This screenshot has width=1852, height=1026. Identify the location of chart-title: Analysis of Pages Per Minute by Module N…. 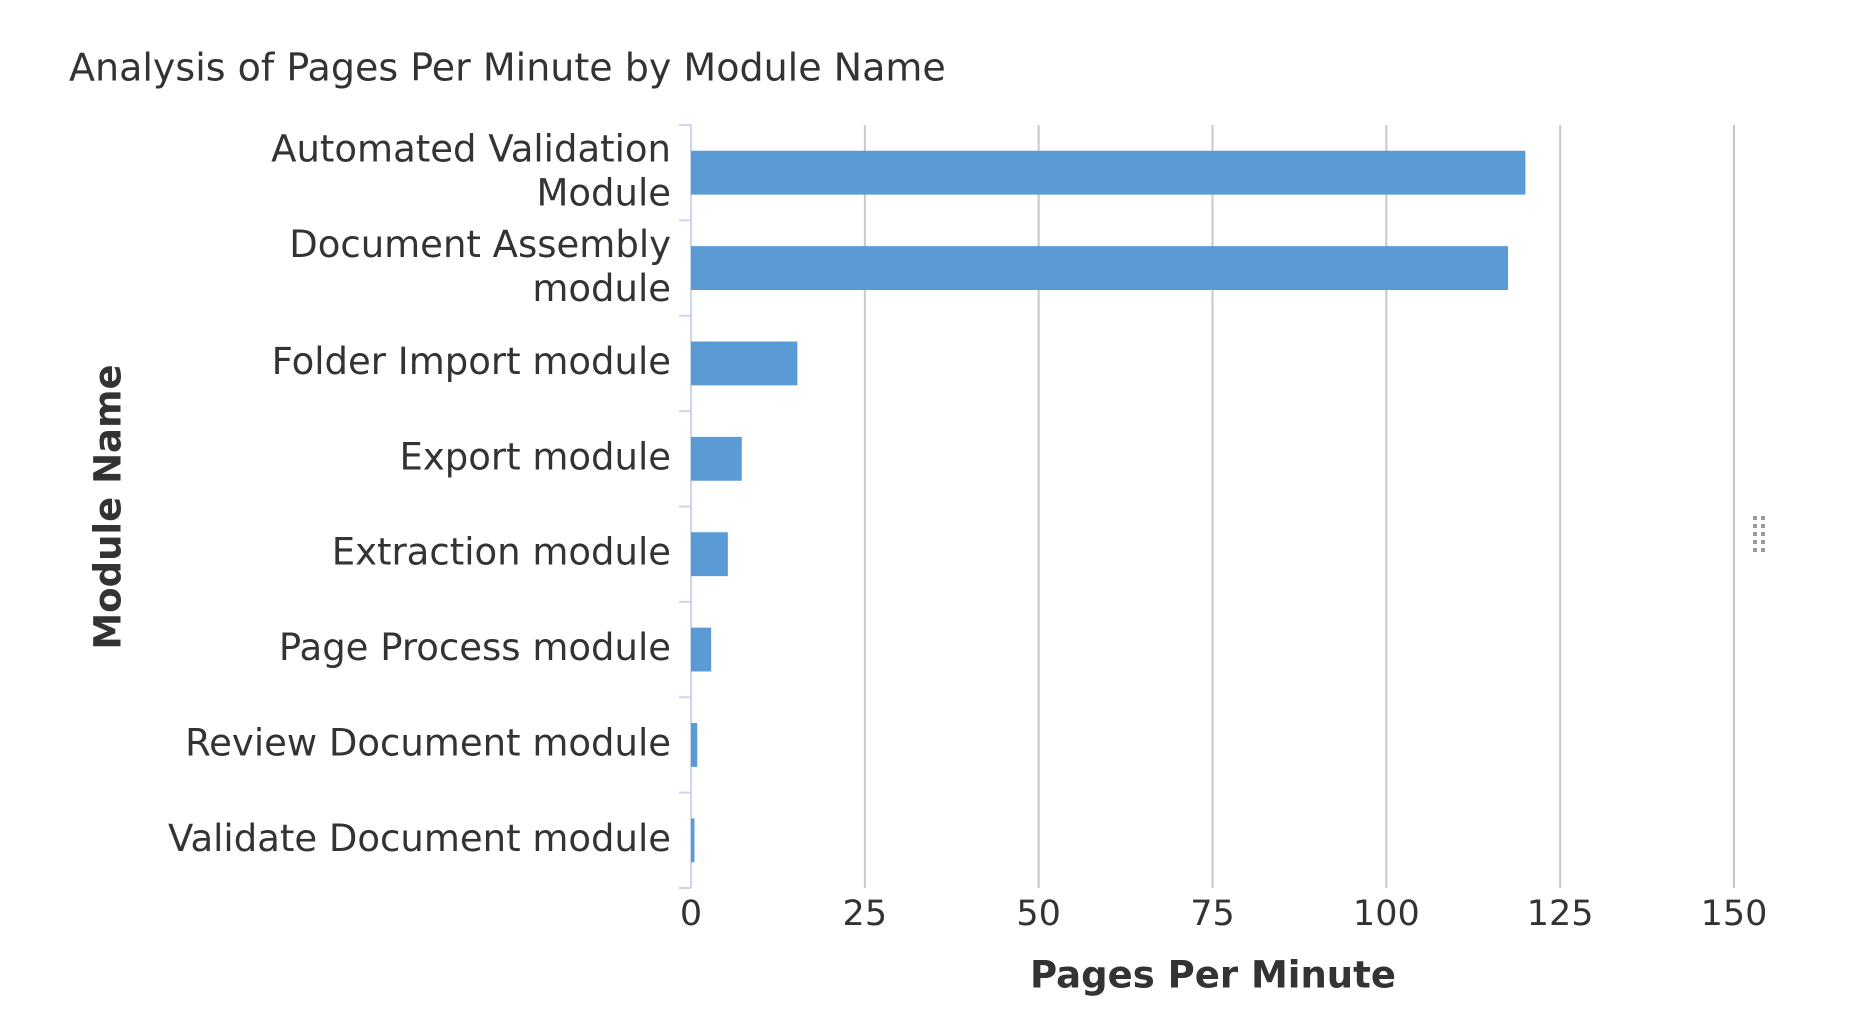
(507, 68).